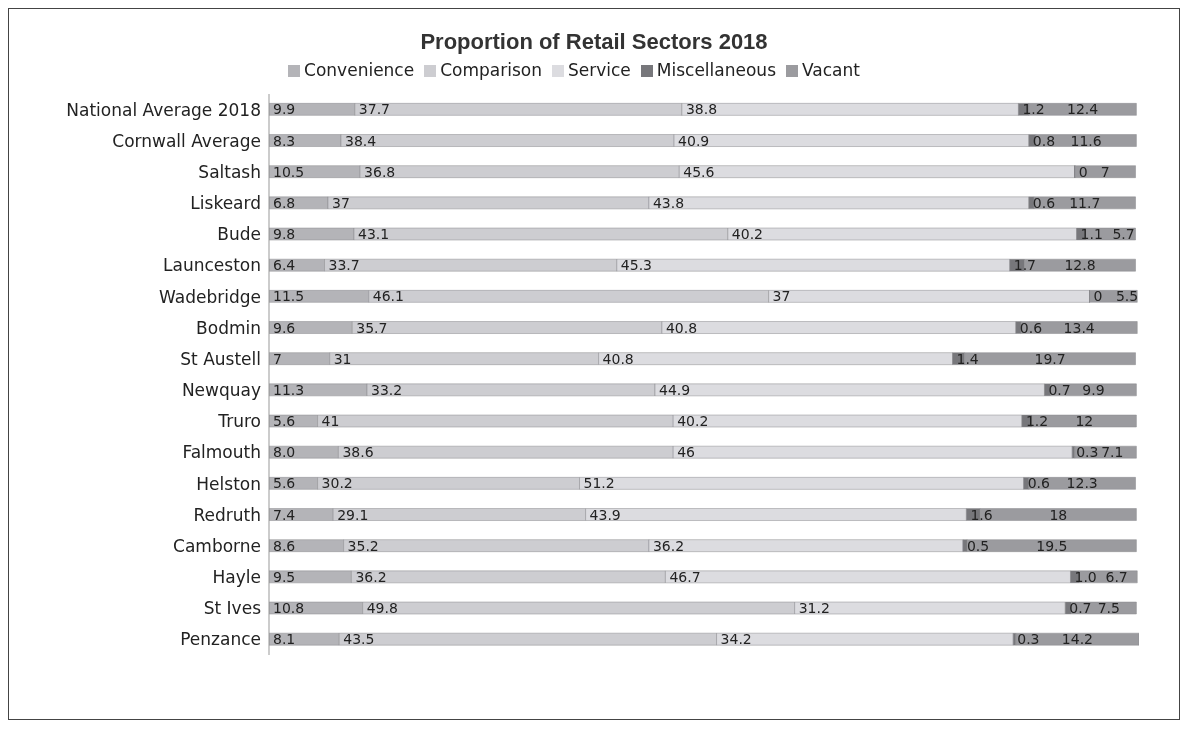 The image size is (1190, 731). What do you see at coordinates (701, 109) in the screenshot?
I see `data-label: 38.8` at bounding box center [701, 109].